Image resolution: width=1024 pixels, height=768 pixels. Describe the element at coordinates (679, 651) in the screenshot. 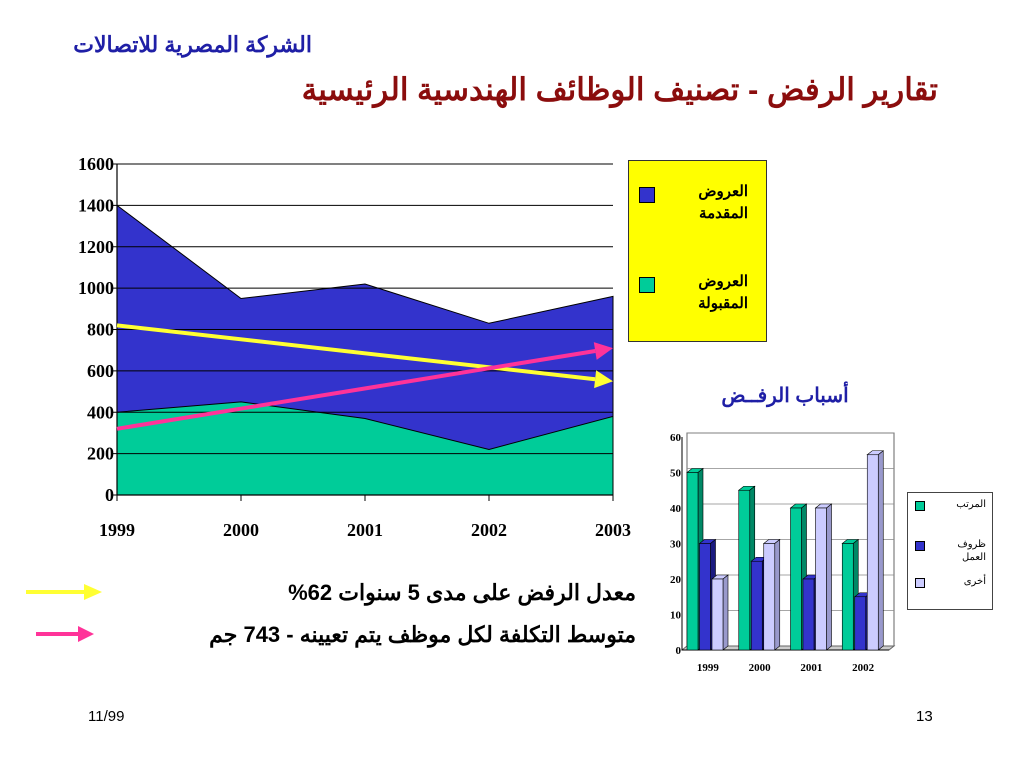

I see `bar-y-tick-label: 0` at that location.